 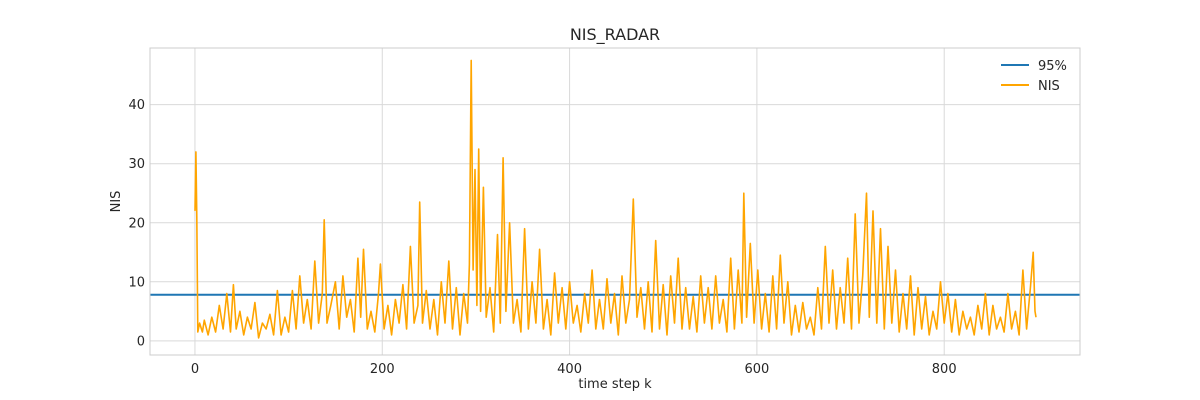 I want to click on legend-label-nis: NIS, so click(x=1049, y=86).